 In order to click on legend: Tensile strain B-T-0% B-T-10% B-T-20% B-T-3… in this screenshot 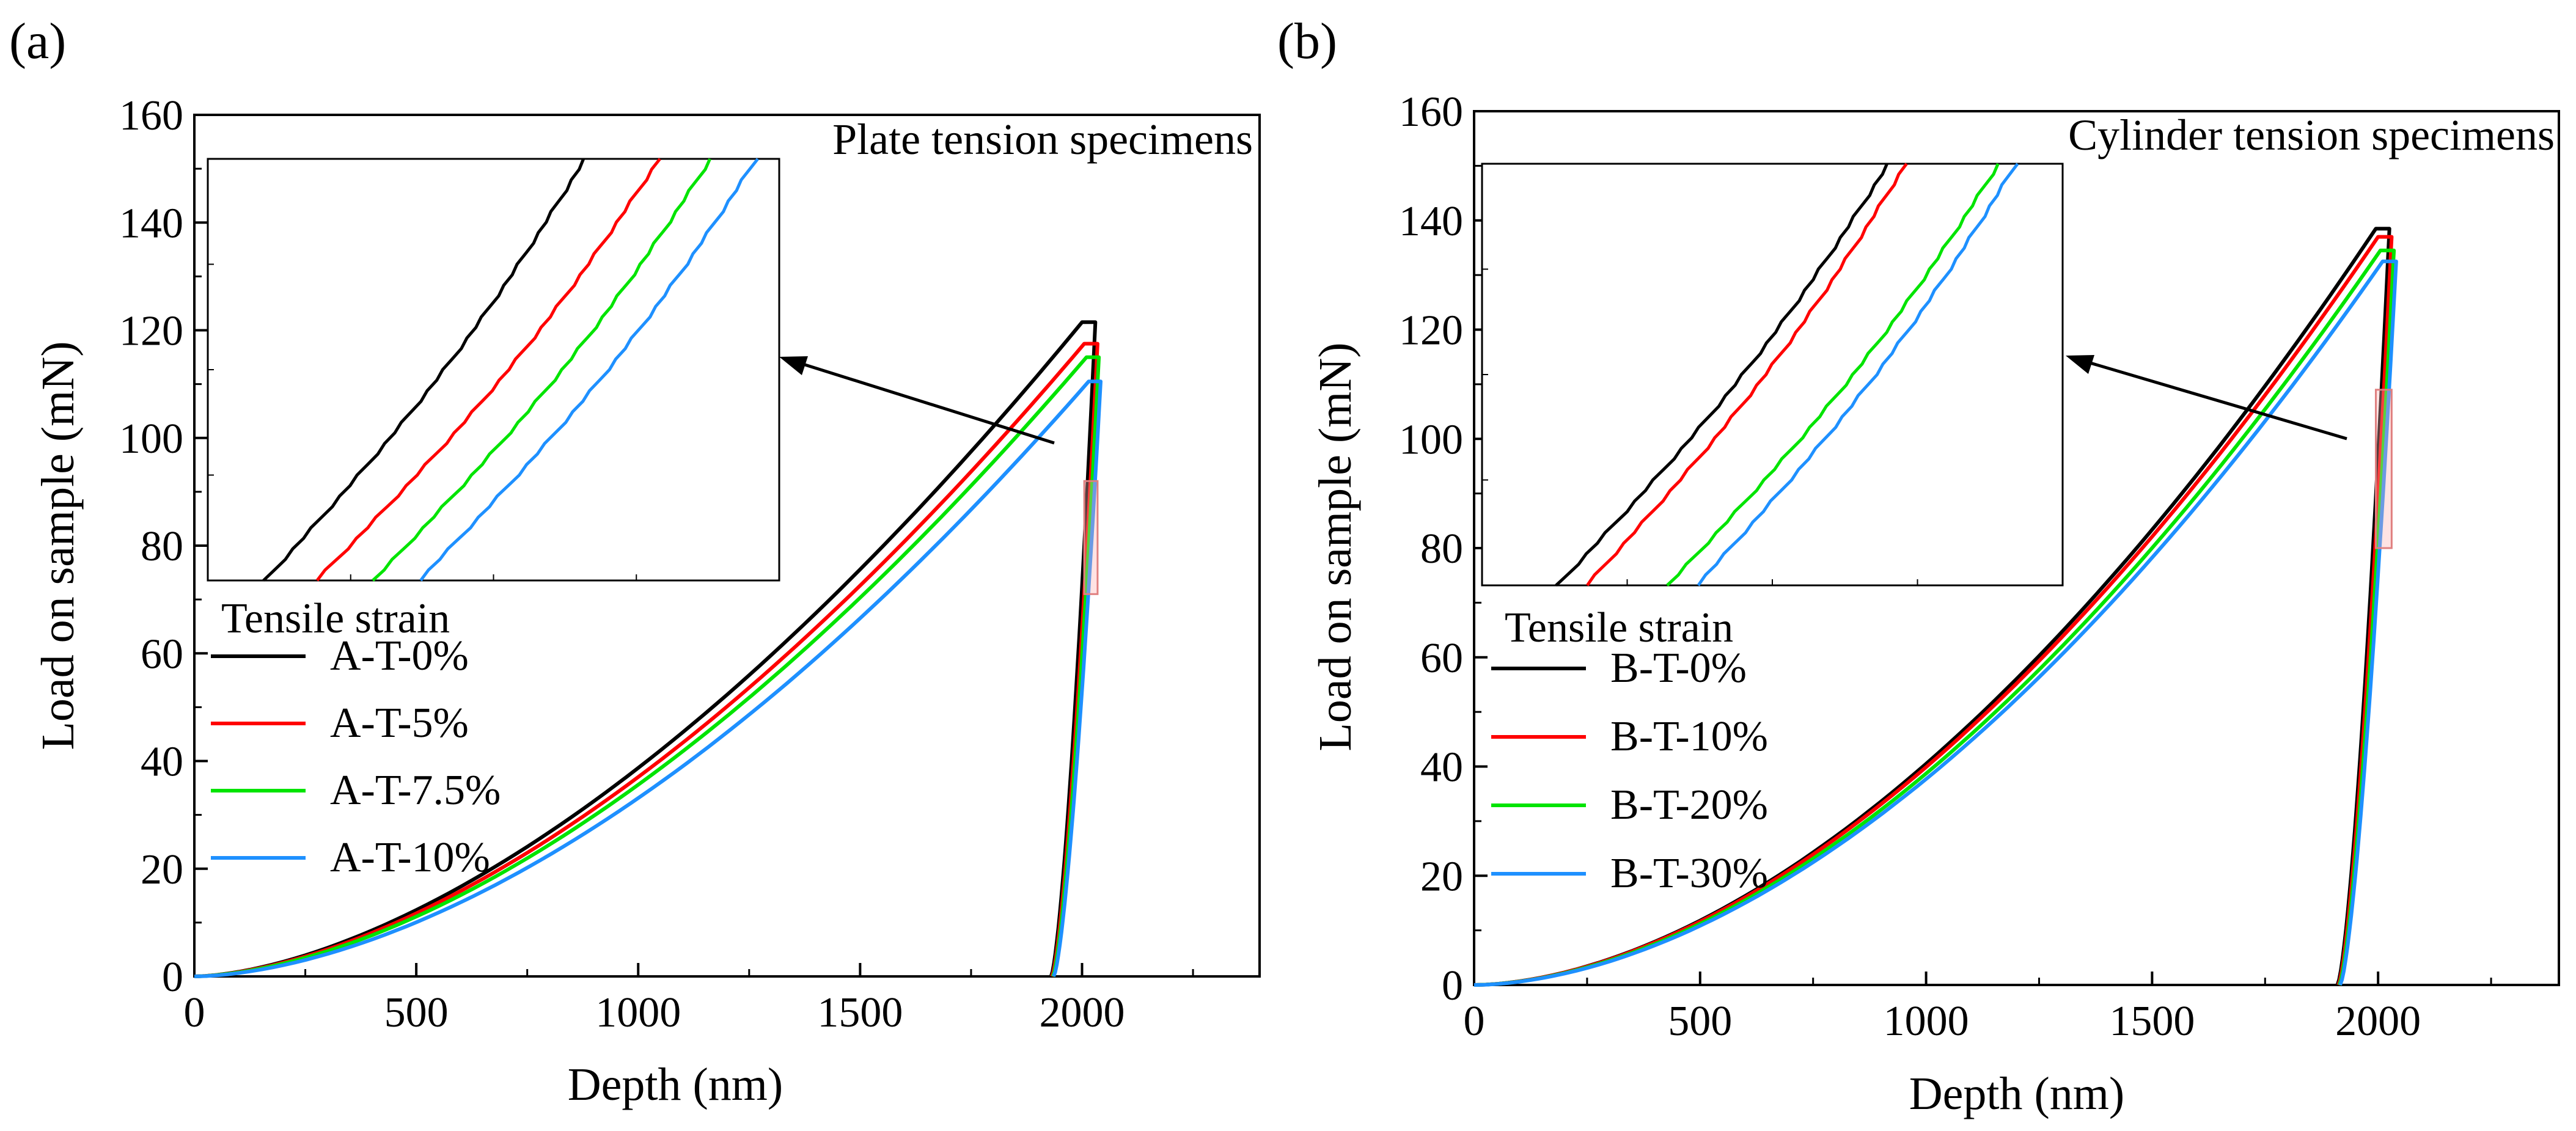, I will do `click(1629, 750)`.